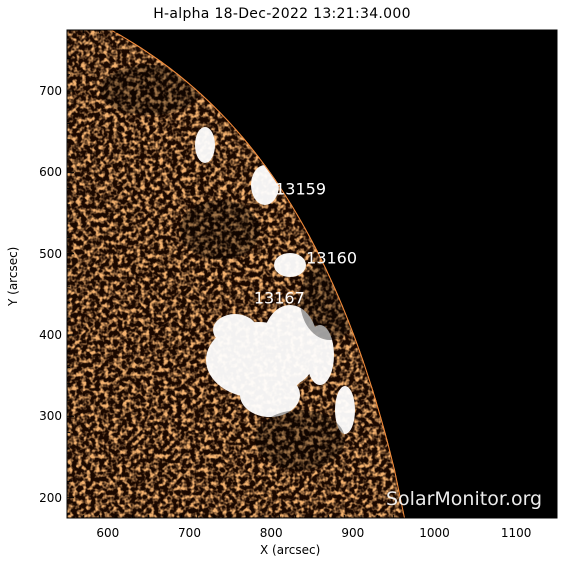  I want to click on x-tick-label: 900, so click(353, 533).